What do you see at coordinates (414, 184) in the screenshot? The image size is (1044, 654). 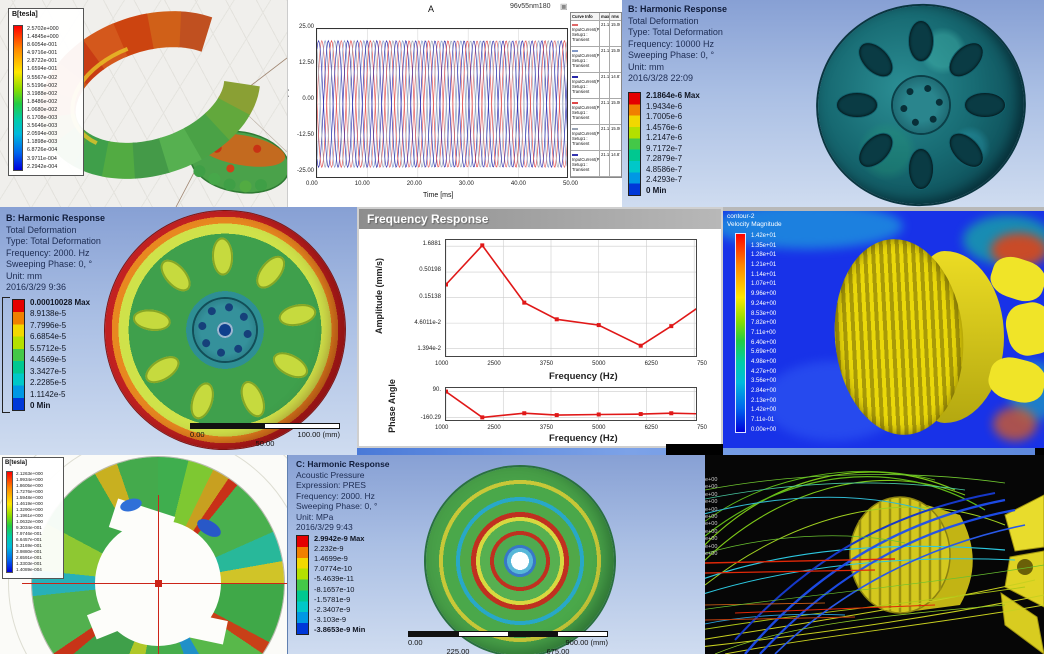 I see `tick: 20.00` at bounding box center [414, 184].